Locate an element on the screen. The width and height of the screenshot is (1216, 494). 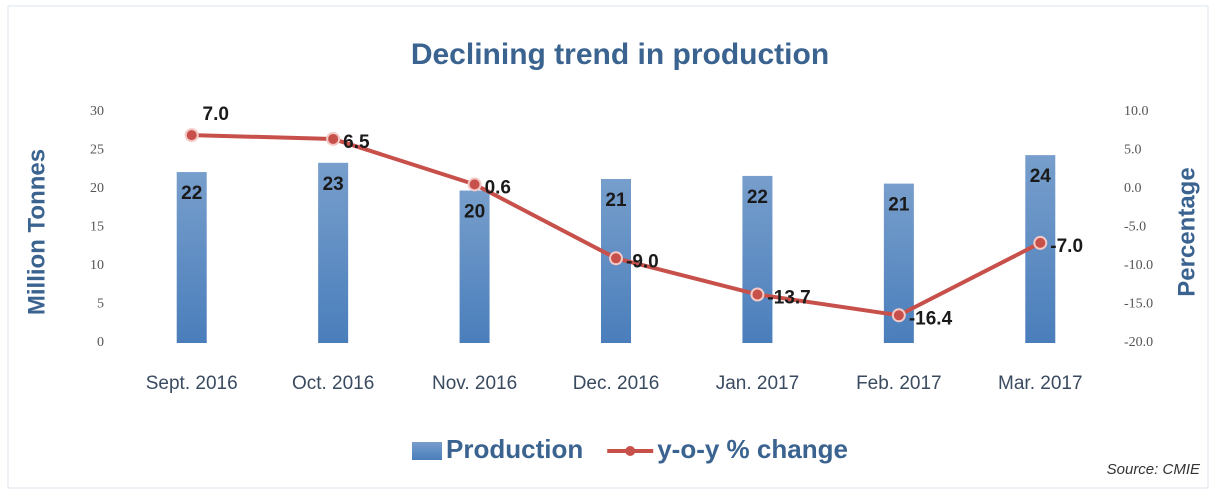
line-value-label: -16.4 is located at coordinates (931, 318).